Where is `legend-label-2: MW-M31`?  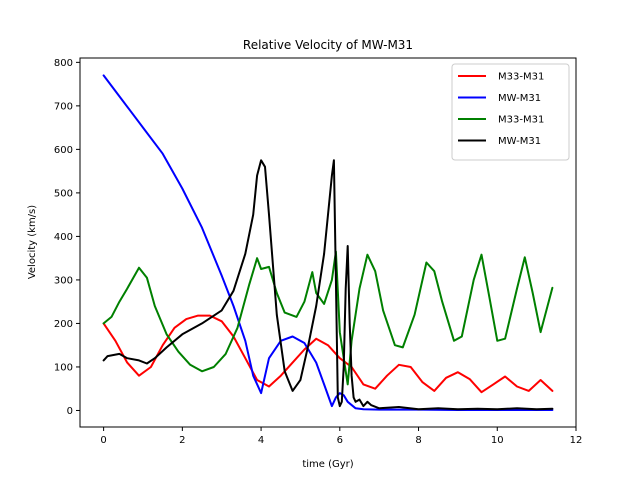 legend-label-2: MW-M31 is located at coordinates (519, 98).